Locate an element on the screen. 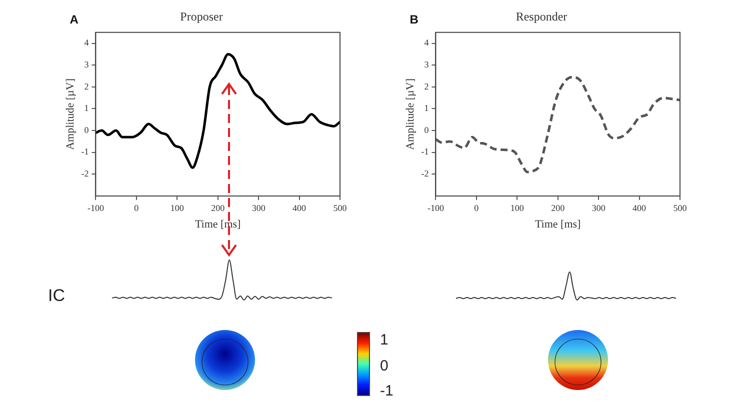  chart-title: Responder is located at coordinates (542, 16).